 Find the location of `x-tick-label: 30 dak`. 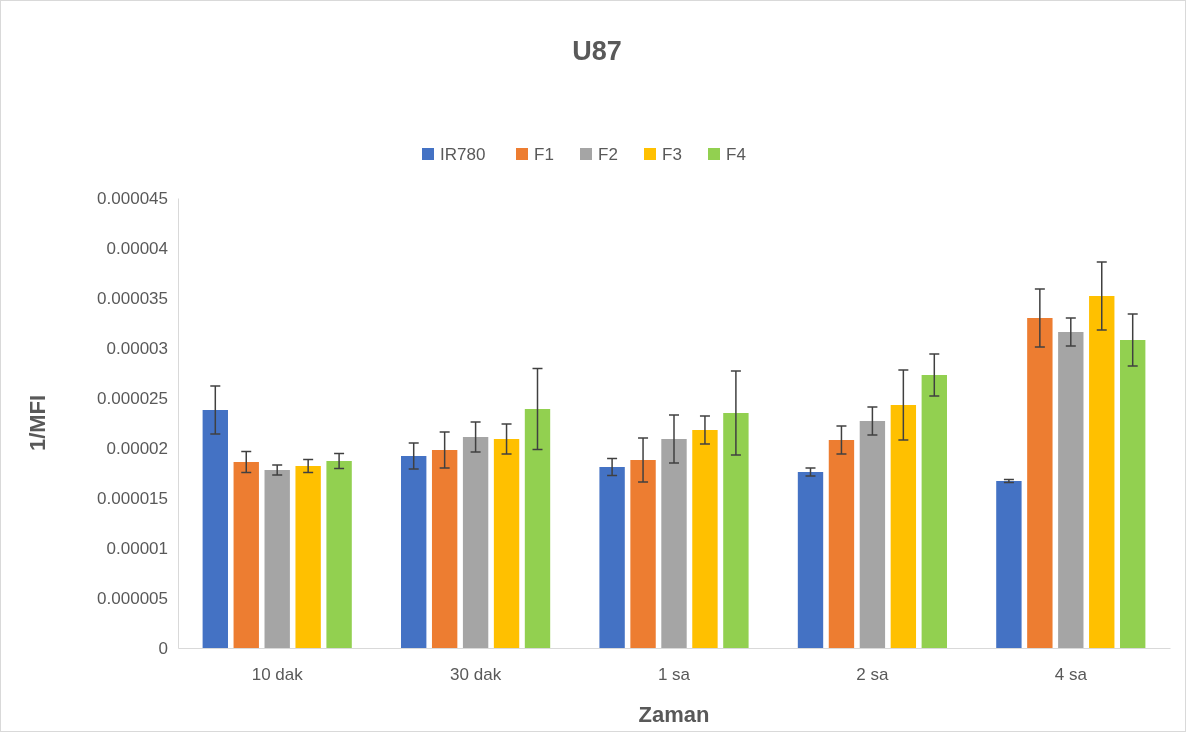

x-tick-label: 30 dak is located at coordinates (476, 675).